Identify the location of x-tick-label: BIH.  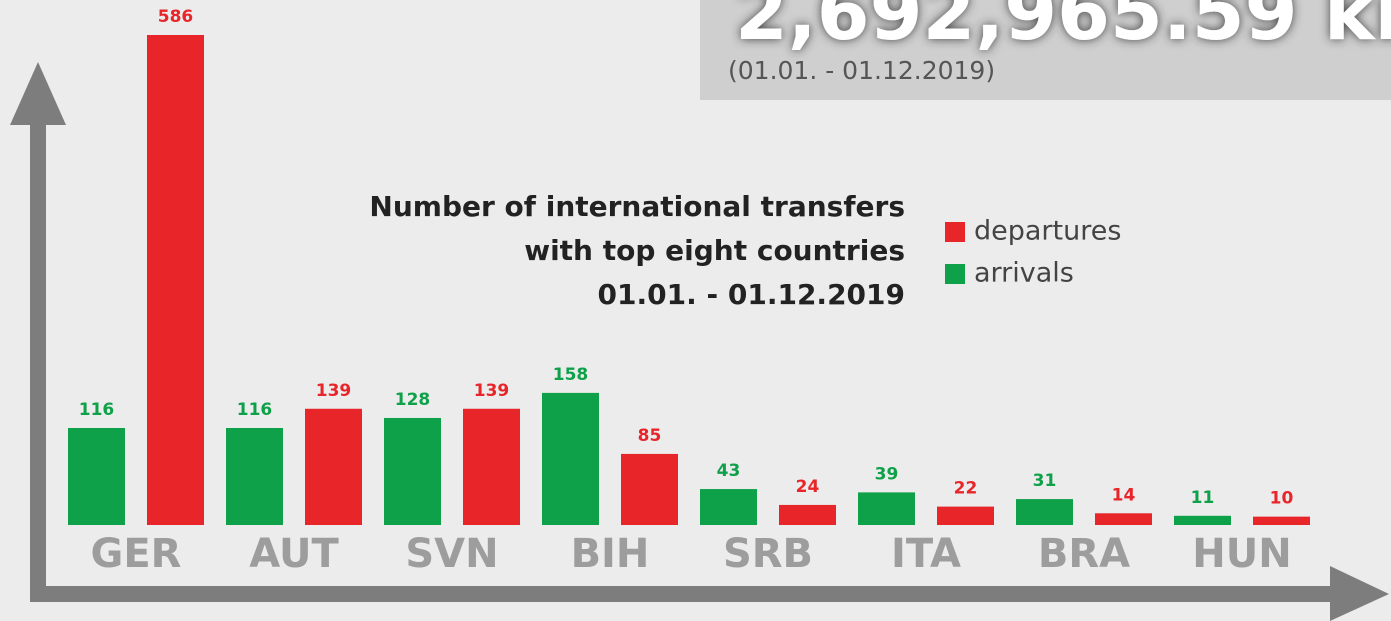
(610, 554).